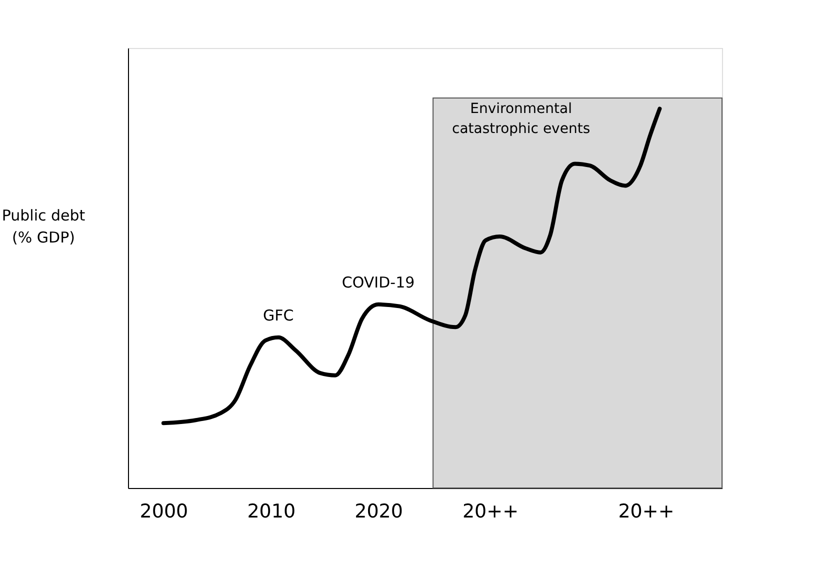 Image resolution: width=823 pixels, height=583 pixels. I want to click on annotation: COVID-19, so click(378, 282).